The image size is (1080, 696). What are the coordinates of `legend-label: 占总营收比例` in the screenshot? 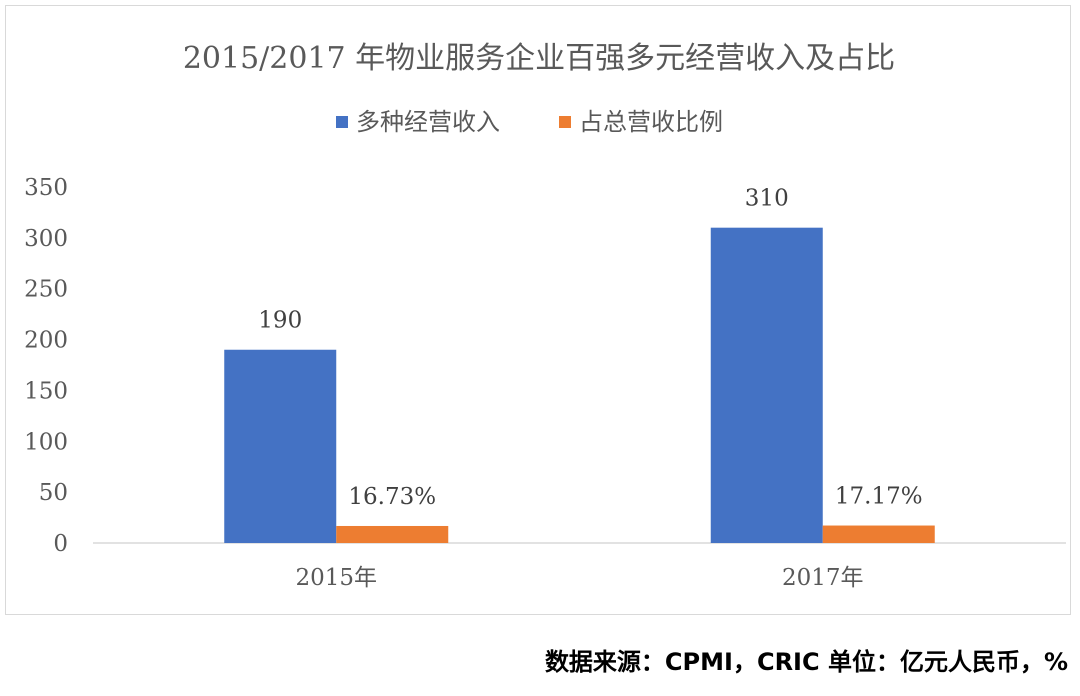 It's located at (651, 122).